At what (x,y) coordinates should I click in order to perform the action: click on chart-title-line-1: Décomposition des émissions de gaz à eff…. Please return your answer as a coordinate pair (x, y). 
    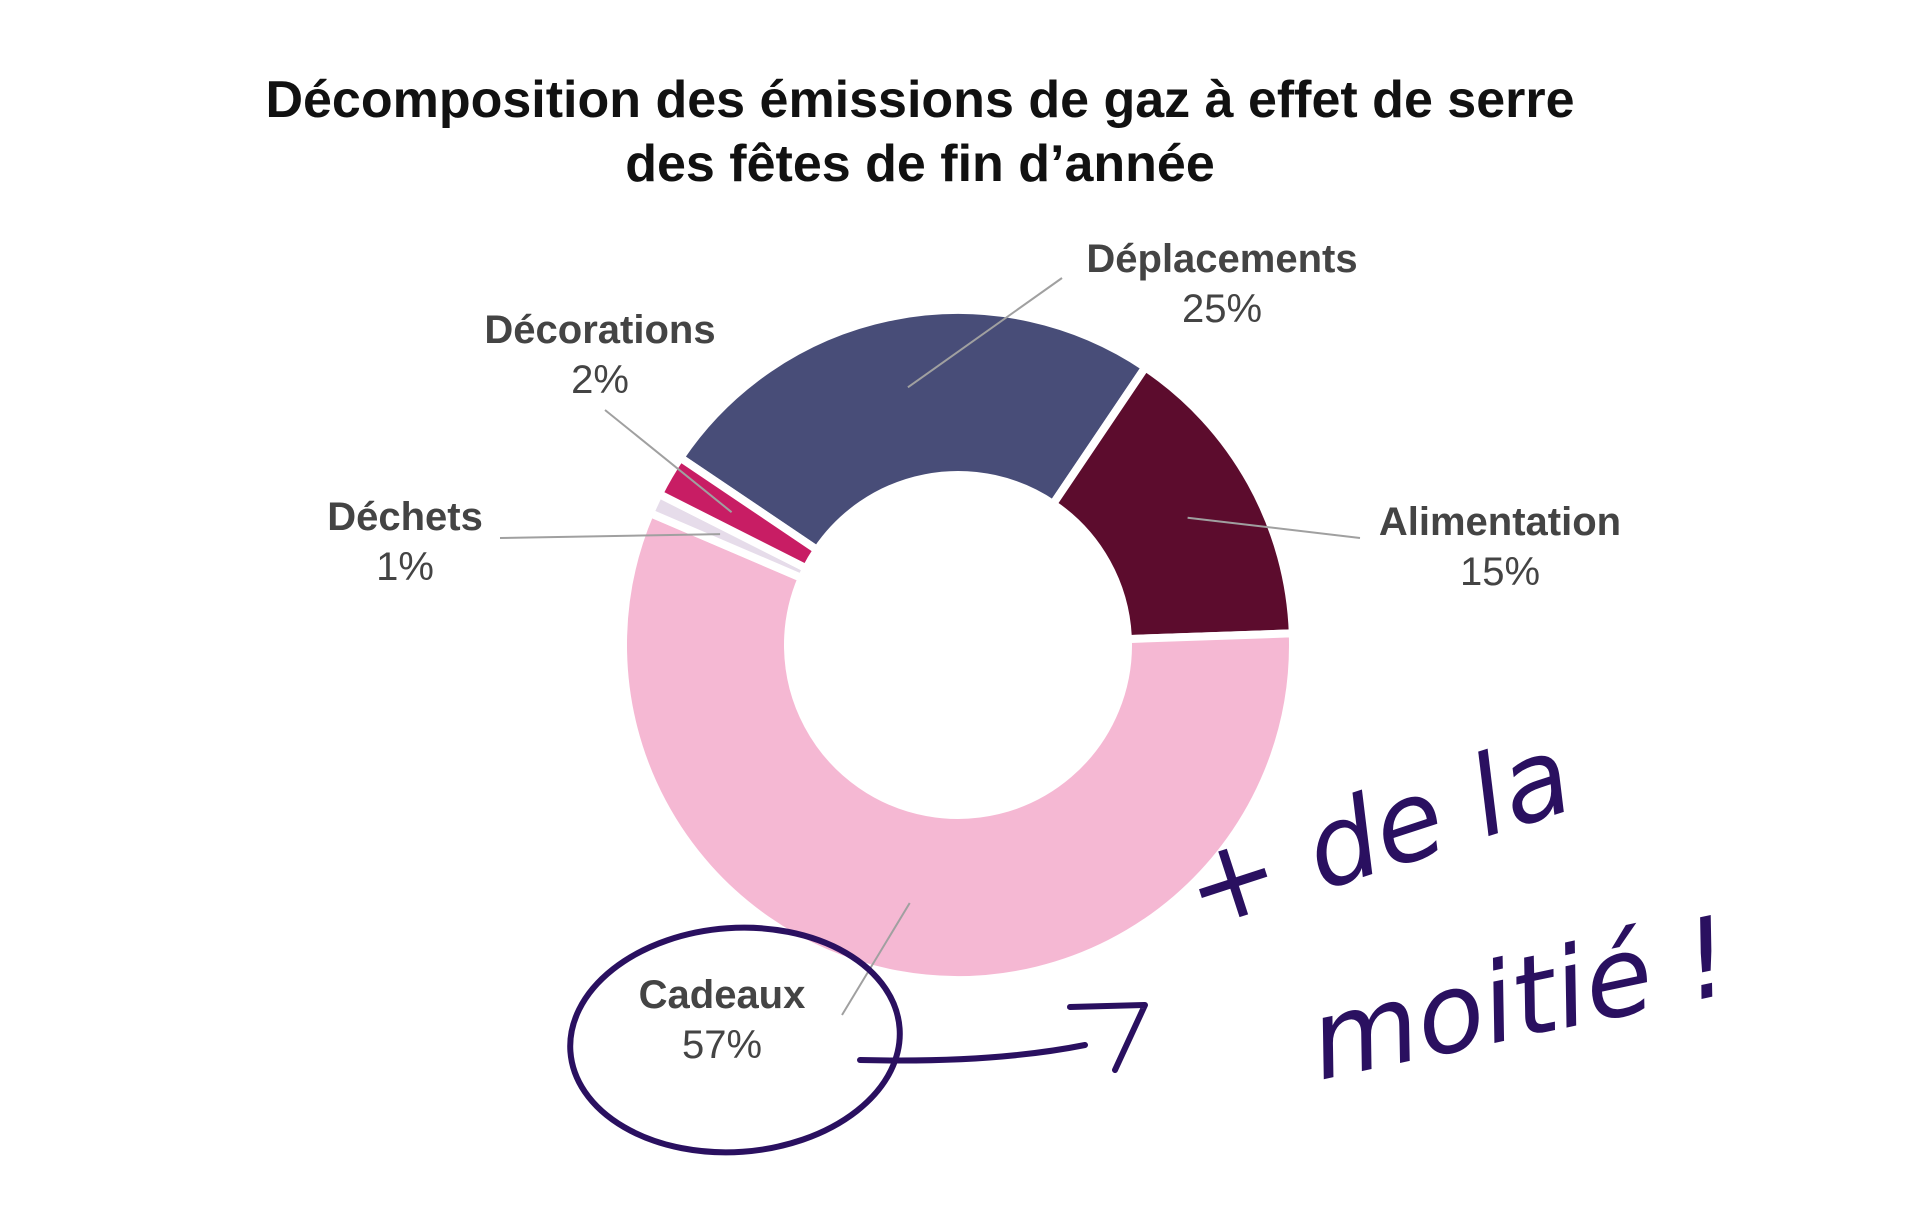
    Looking at the image, I should click on (920, 100).